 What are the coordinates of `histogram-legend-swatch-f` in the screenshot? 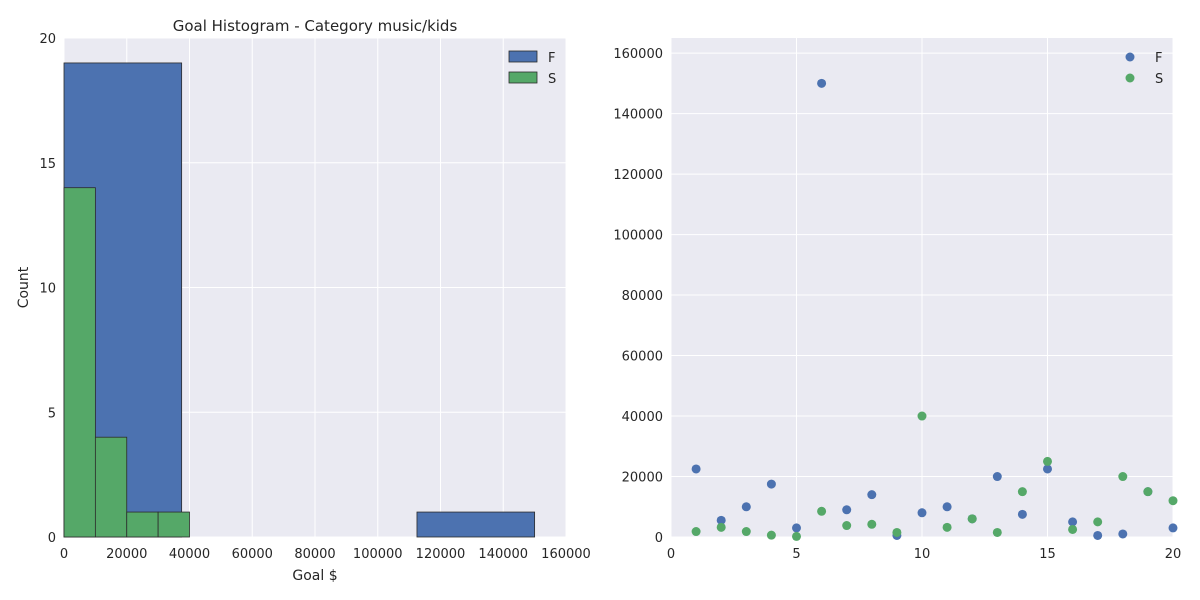 It's located at (523, 56).